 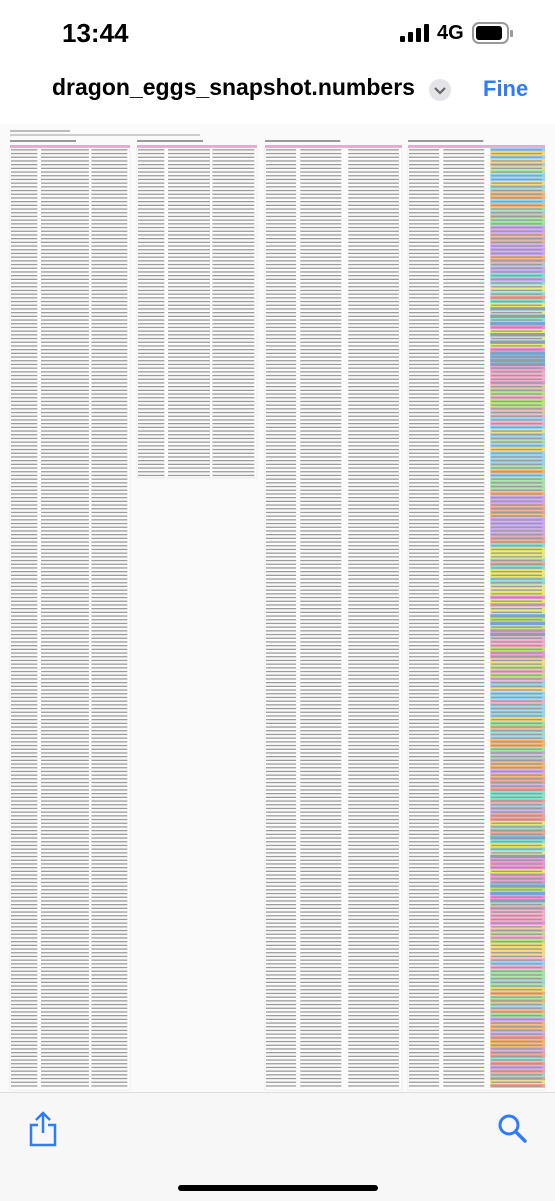 I want to click on title-menu-button, so click(x=440, y=90).